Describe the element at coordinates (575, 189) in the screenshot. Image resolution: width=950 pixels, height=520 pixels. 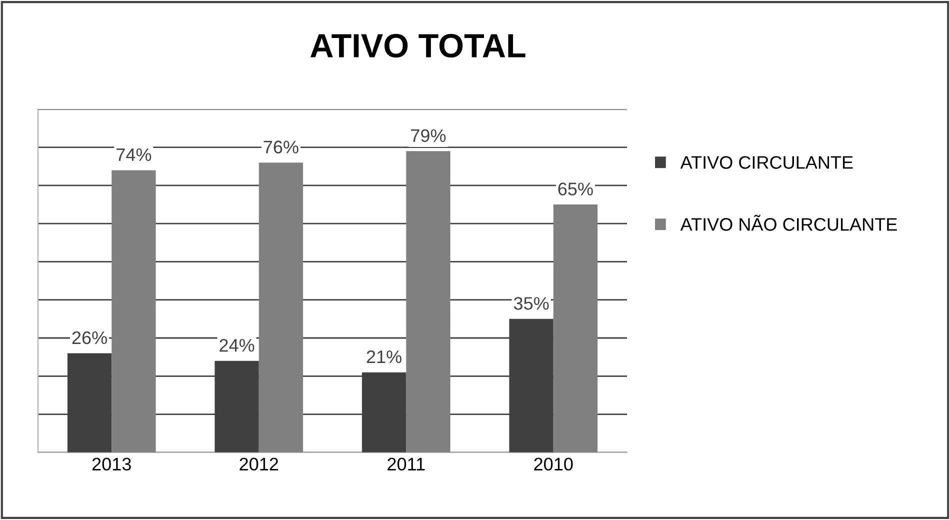
I see `data-label: 65%` at that location.